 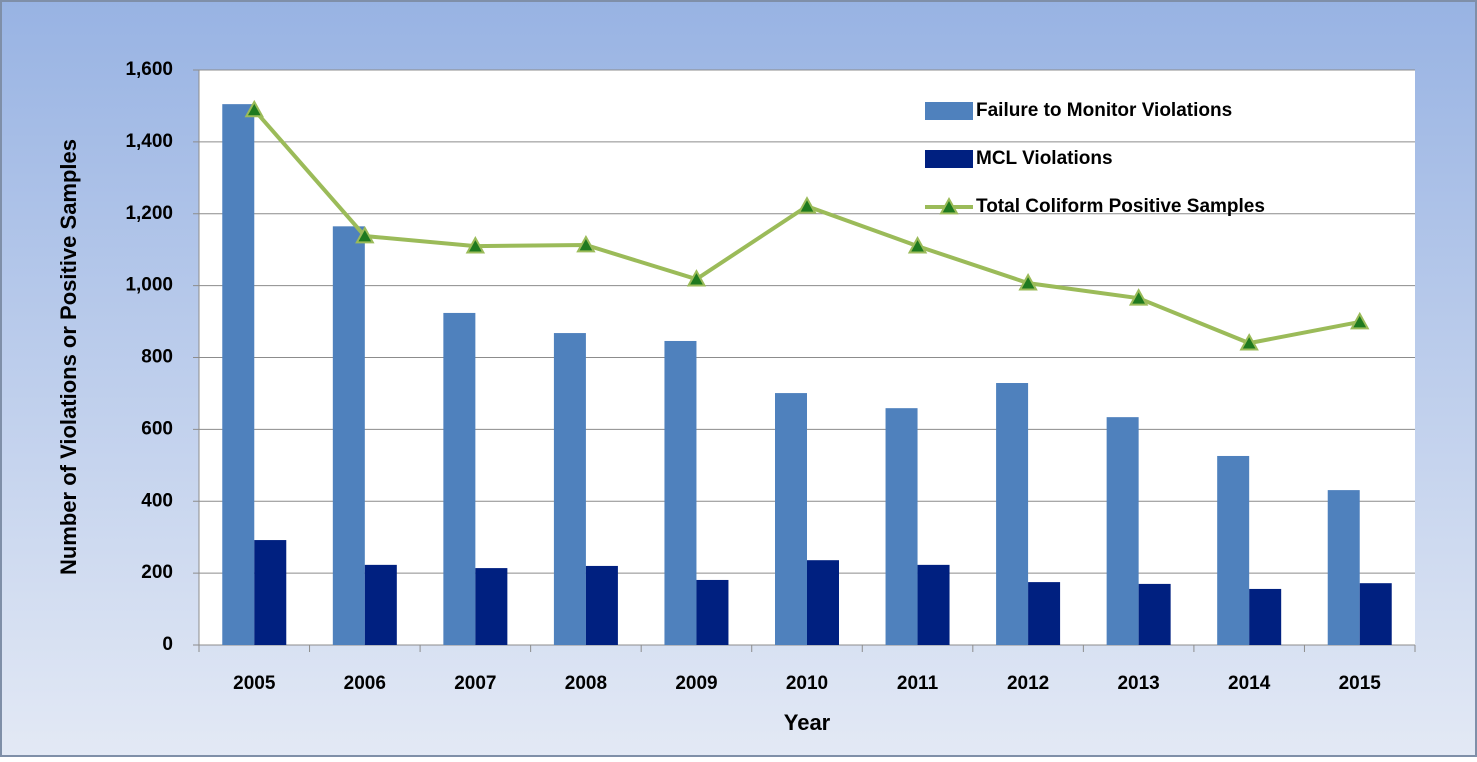 I want to click on y-tick-label: 0, so click(x=167, y=644).